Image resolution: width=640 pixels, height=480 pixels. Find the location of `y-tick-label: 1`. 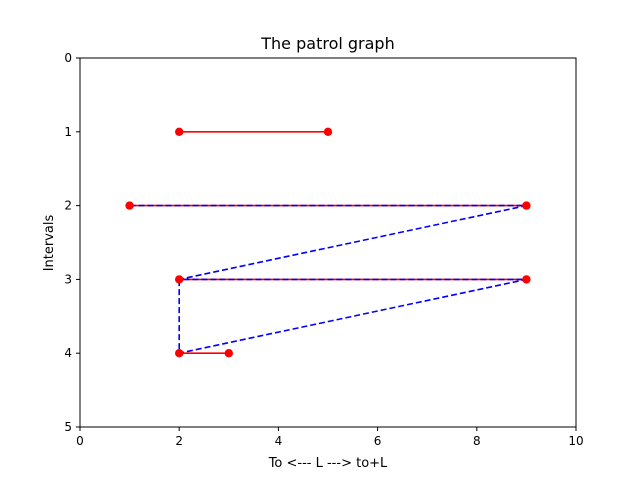

y-tick-label: 1 is located at coordinates (68, 132).